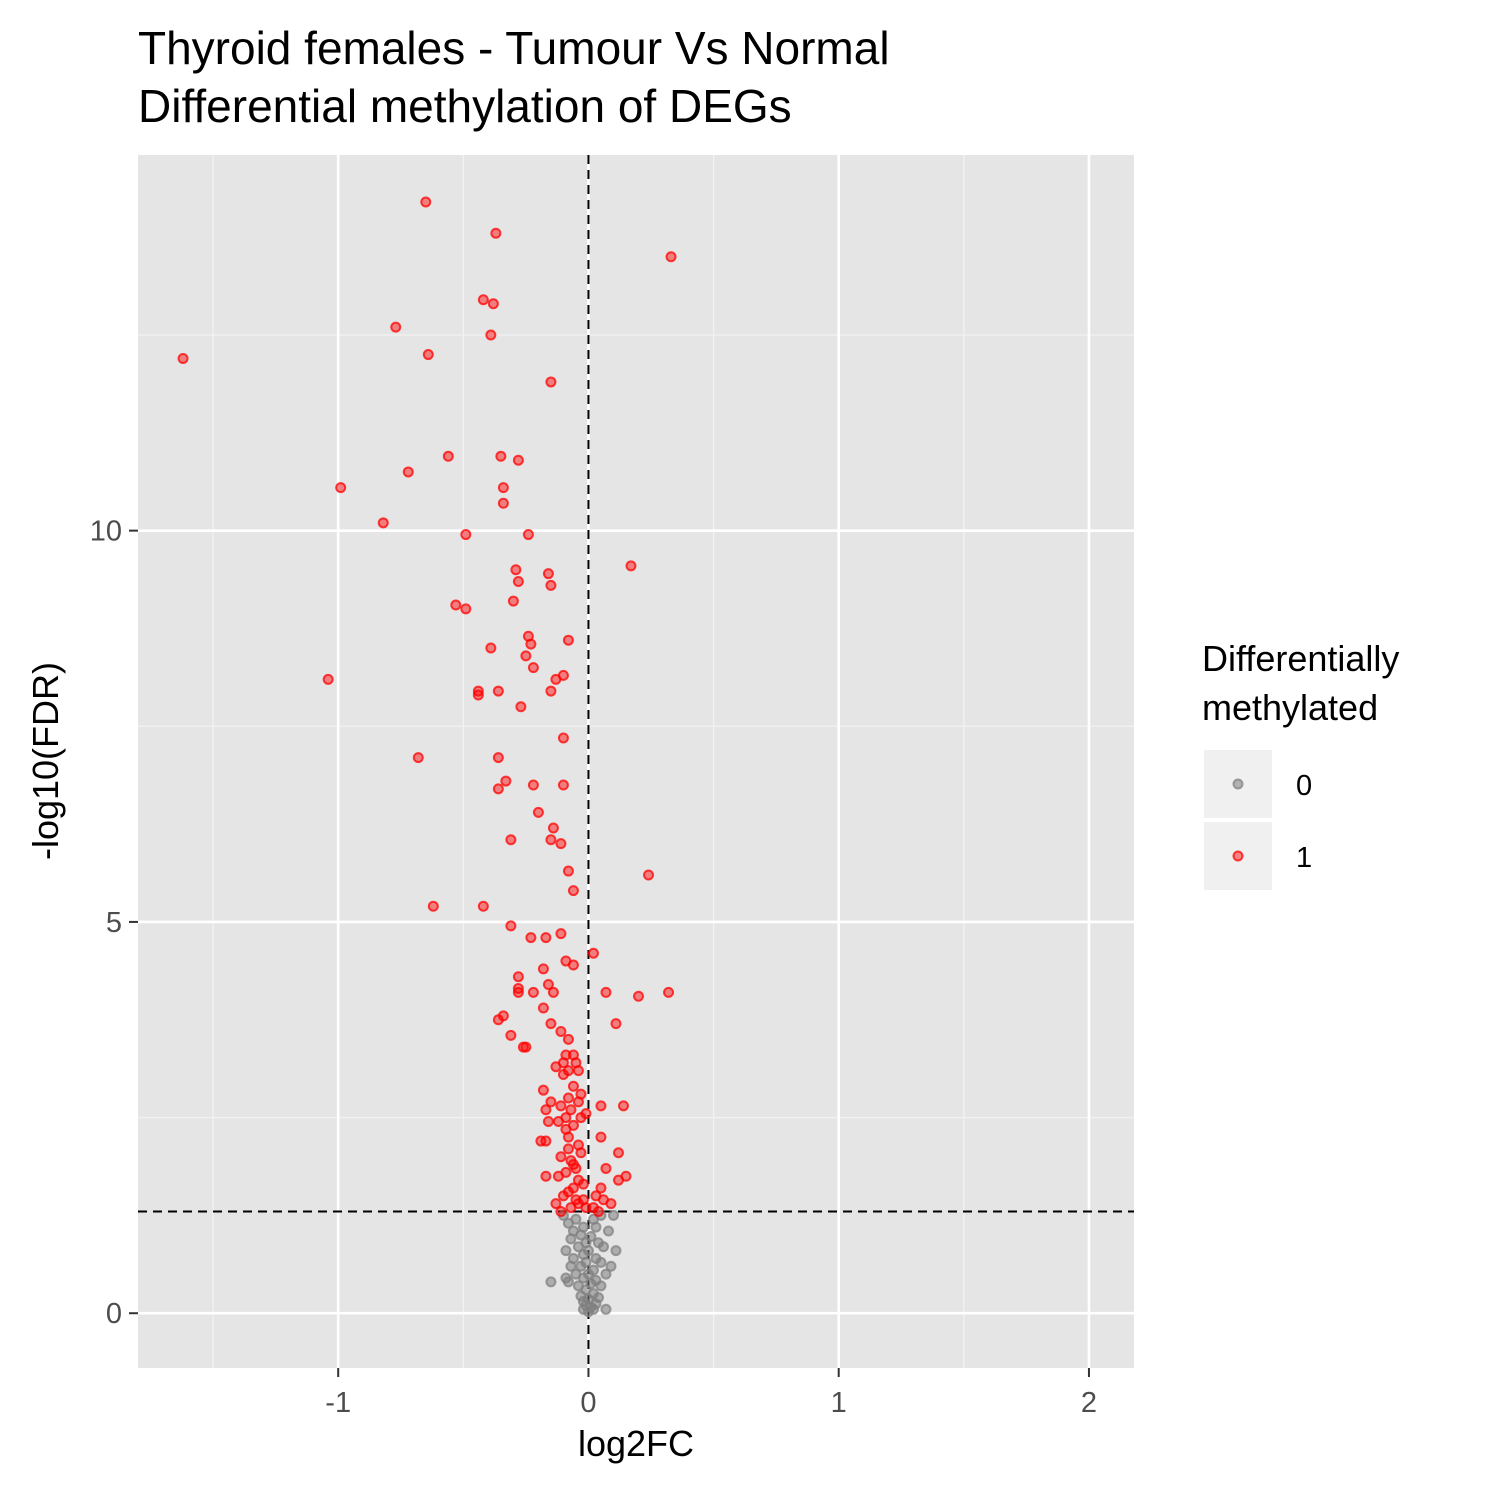 This screenshot has width=1500, height=1500. What do you see at coordinates (1300, 764) in the screenshot?
I see `legend: Differentially methylated 0 1` at bounding box center [1300, 764].